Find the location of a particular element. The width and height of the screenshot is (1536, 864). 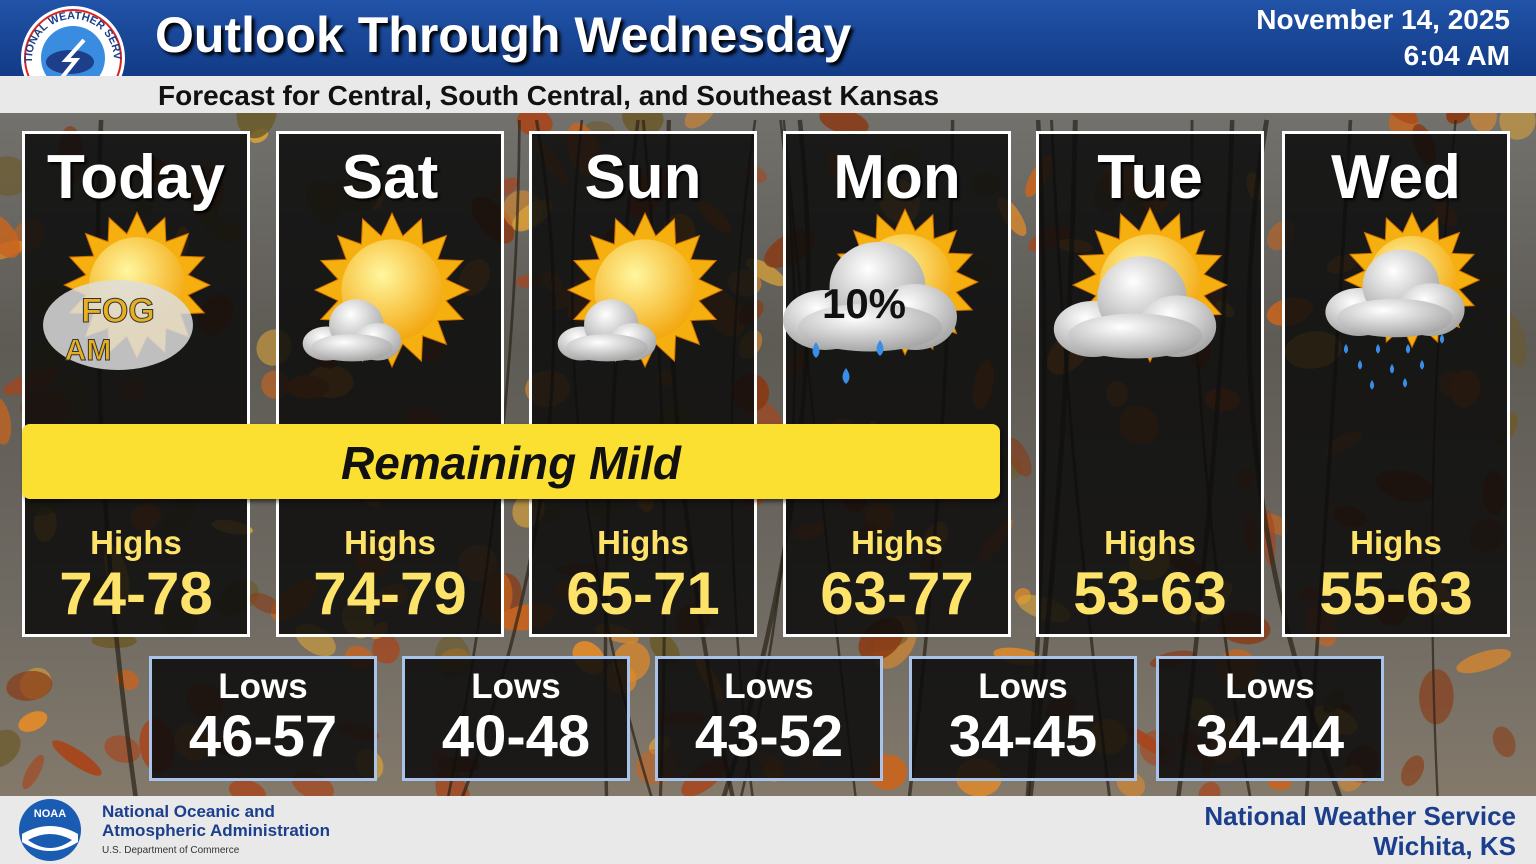

day-panel: Wed Highs 55-63 is located at coordinates (1396, 384).